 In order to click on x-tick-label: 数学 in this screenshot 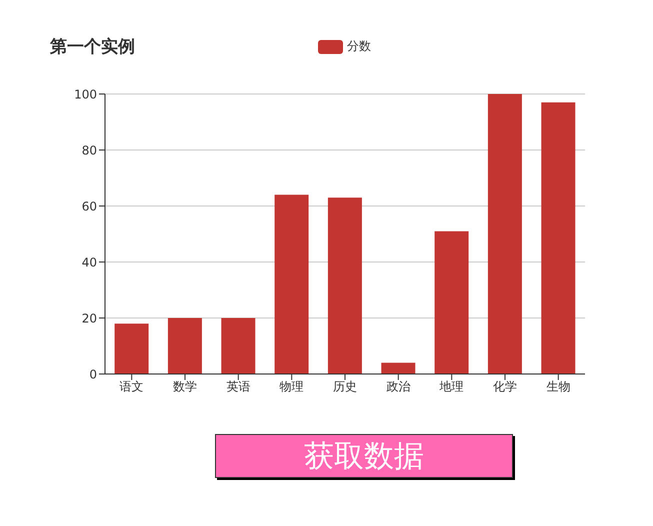, I will do `click(185, 387)`.